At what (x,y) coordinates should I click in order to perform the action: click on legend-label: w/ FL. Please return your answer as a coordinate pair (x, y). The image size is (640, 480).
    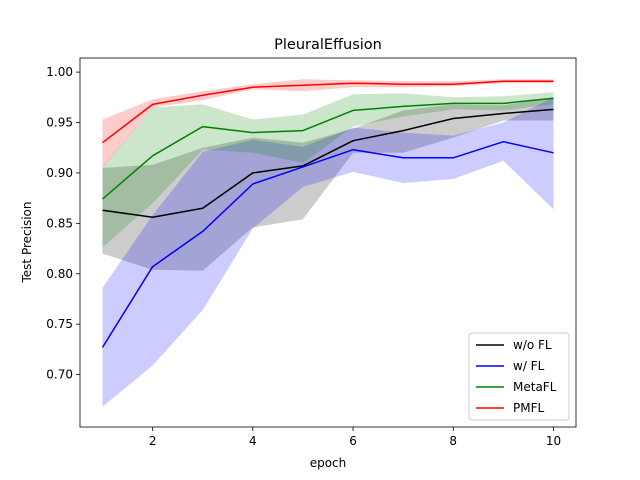
    Looking at the image, I should click on (529, 366).